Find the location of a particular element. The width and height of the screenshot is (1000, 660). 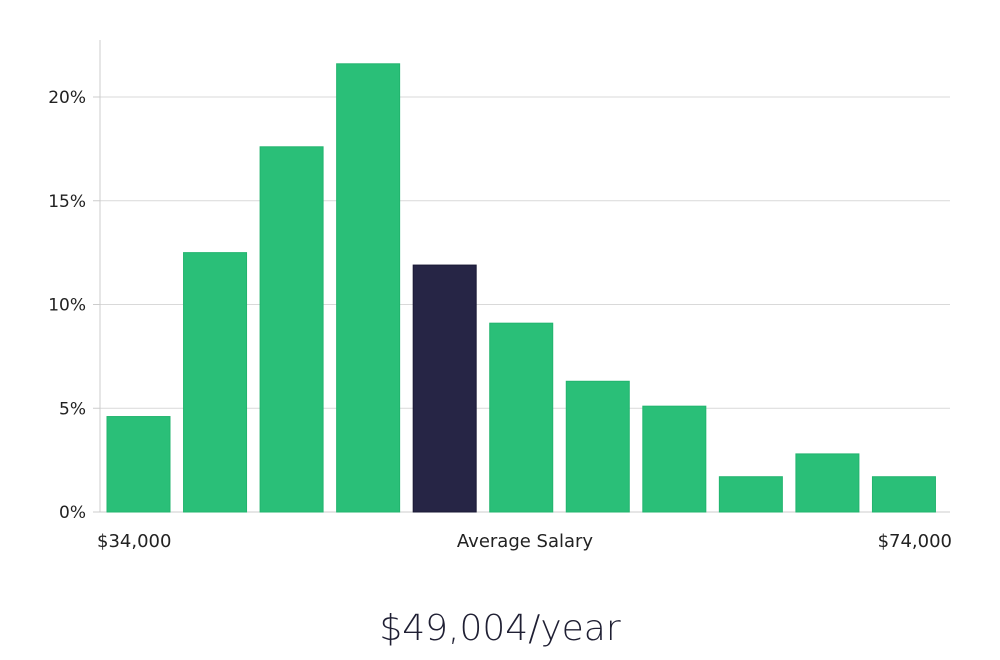

x-label-average: Average Salary is located at coordinates (525, 541).